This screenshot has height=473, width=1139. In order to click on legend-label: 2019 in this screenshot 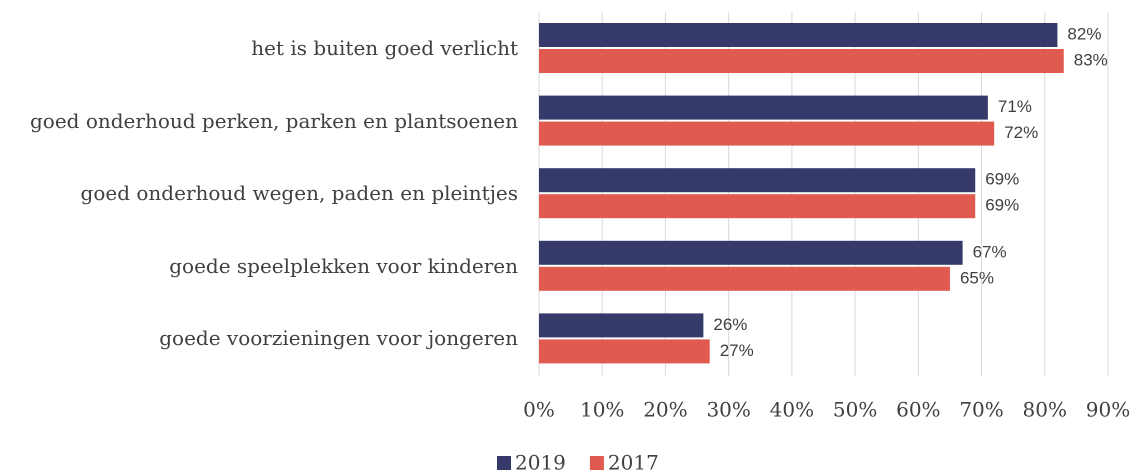, I will do `click(540, 462)`.